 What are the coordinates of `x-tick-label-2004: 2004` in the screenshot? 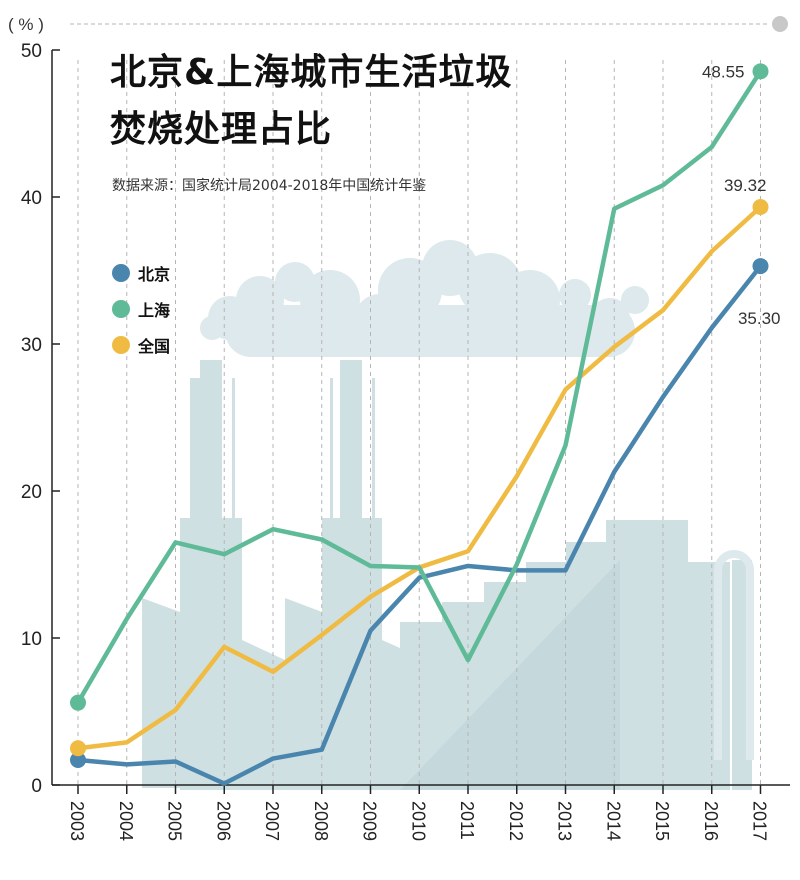 It's located at (126, 821).